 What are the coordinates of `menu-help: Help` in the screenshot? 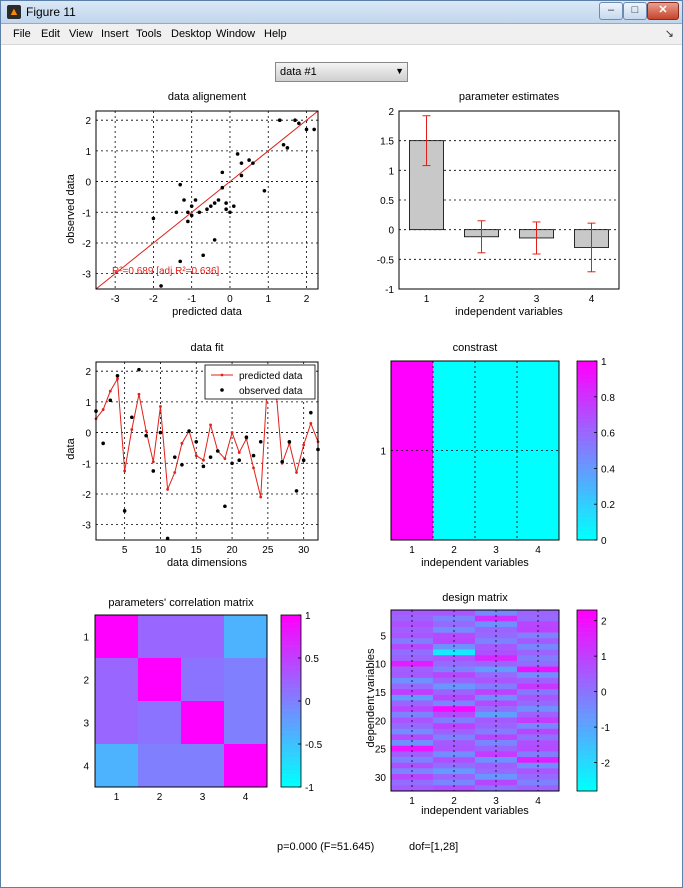 It's located at (275, 34).